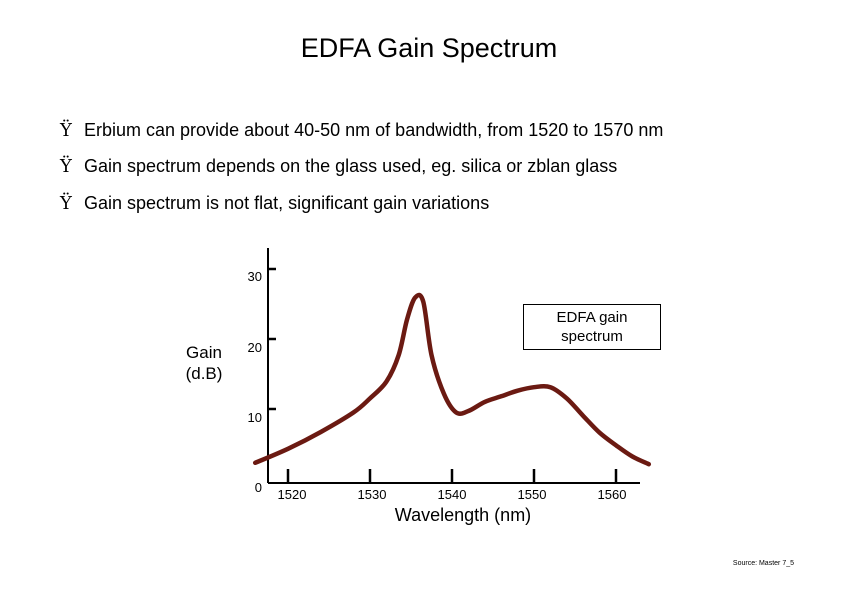  What do you see at coordinates (254, 417) in the screenshot?
I see `y-tick-label: 10` at bounding box center [254, 417].